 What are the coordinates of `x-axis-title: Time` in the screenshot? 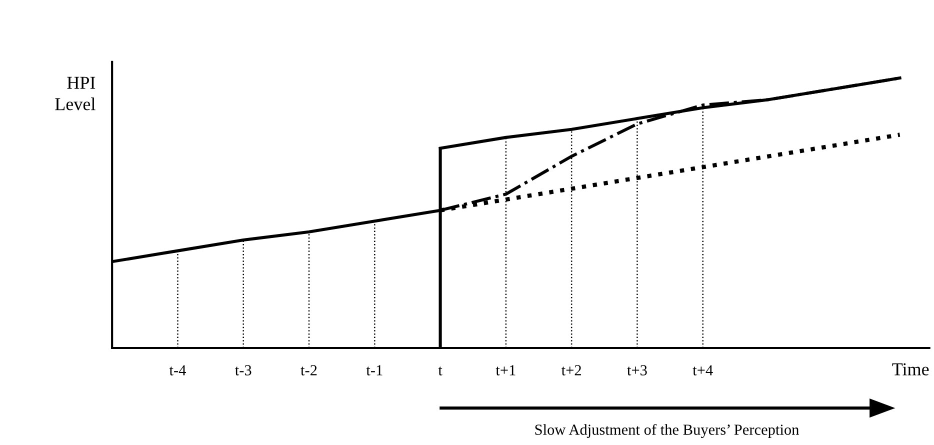 It's located at (910, 369).